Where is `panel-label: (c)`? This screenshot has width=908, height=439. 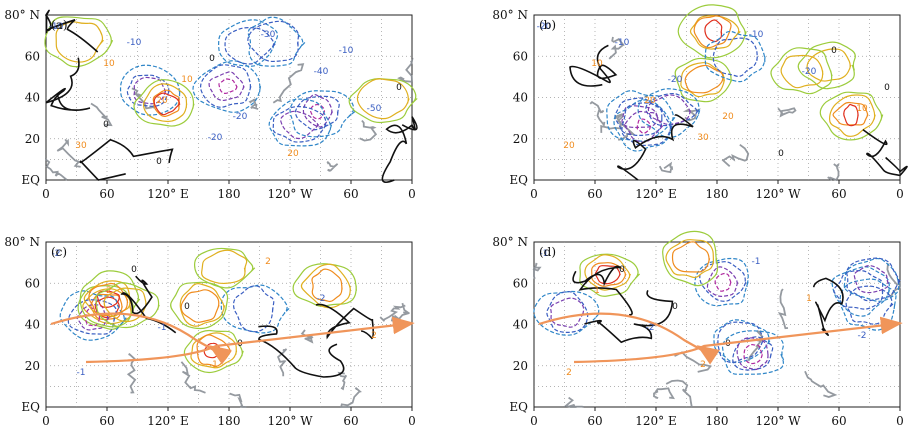 panel-label: (c) is located at coordinates (59, 252).